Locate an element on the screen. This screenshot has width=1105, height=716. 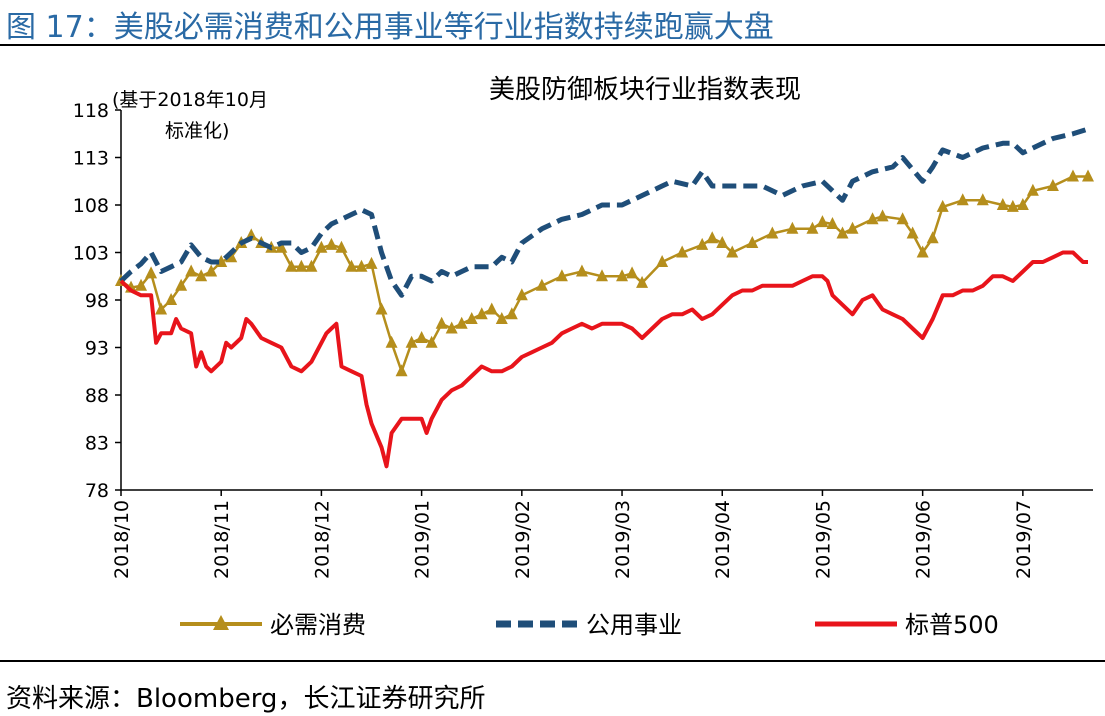
y-tick-label: 88 is located at coordinates (97, 396).